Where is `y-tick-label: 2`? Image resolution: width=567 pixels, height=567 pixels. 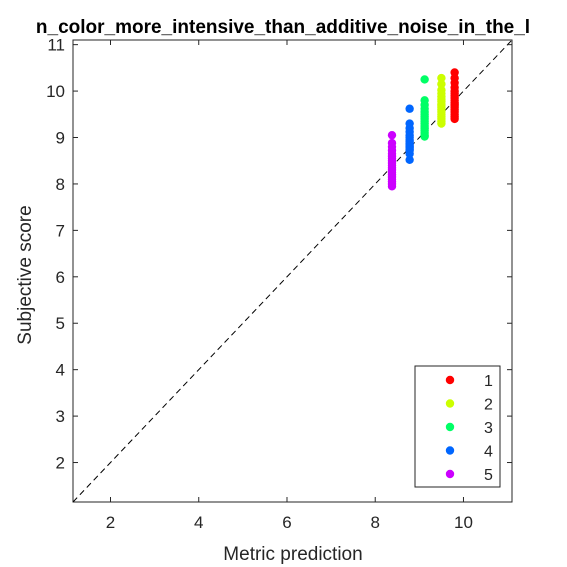
y-tick-label: 2 is located at coordinates (60, 463).